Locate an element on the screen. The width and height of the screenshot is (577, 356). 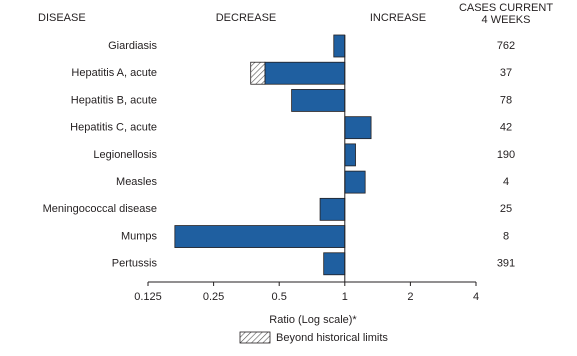
cases-value: 37 is located at coordinates (506, 73).